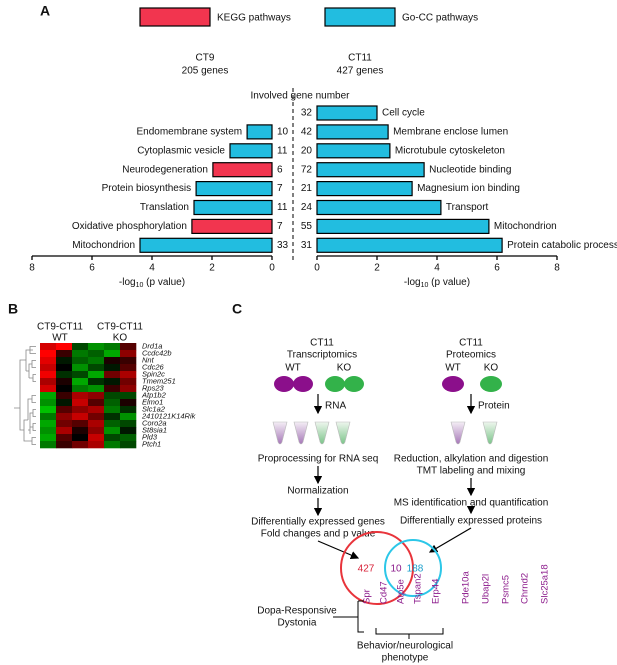 The image size is (617, 665). I want to click on arrow, so click(338, 550).